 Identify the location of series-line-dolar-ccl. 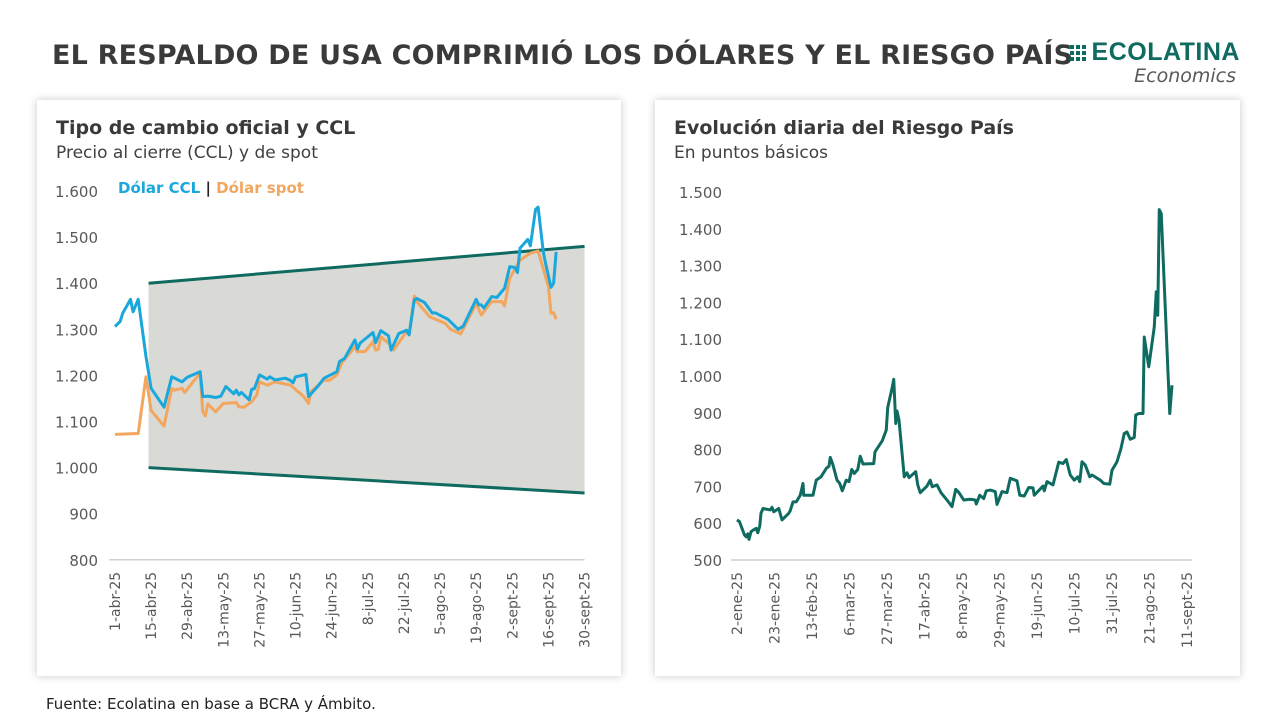
(335, 307).